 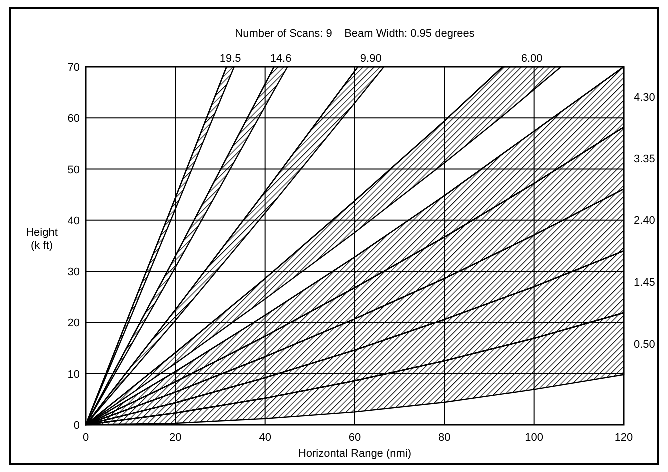 I want to click on x-tick-label: 20, so click(x=176, y=438).